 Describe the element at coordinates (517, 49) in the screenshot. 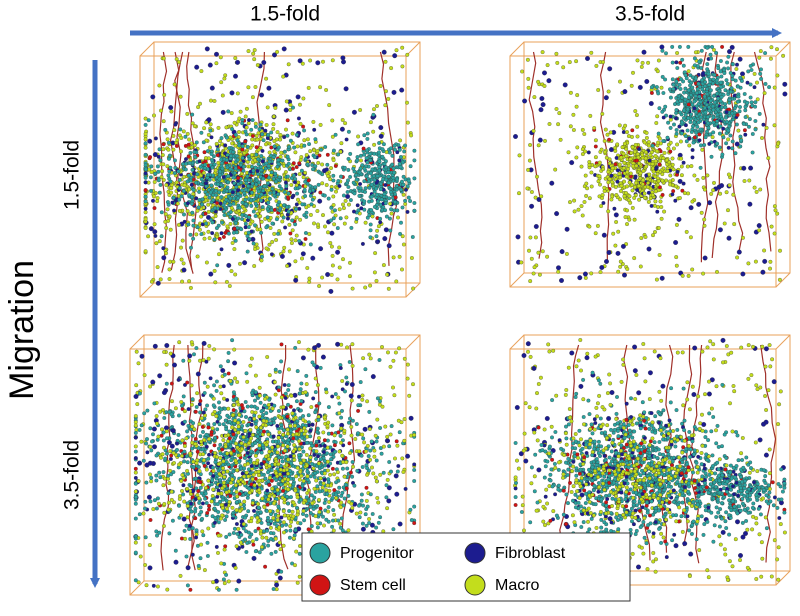

I see `cube-edge` at that location.